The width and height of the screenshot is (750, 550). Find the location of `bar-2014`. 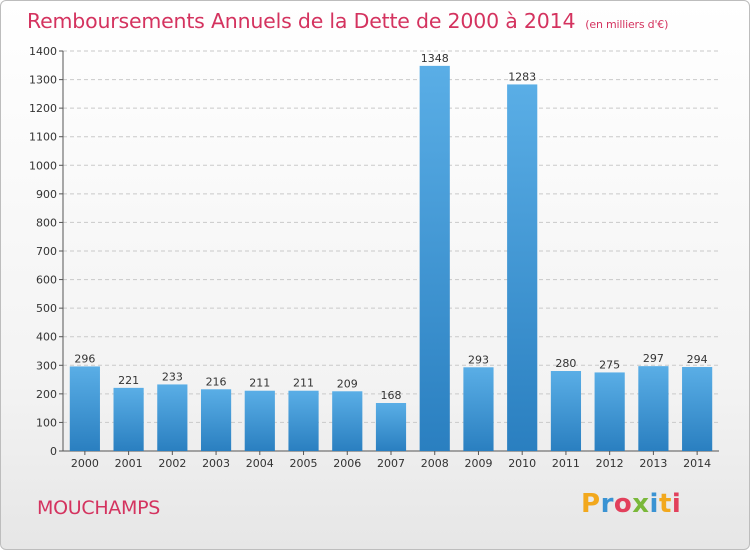

bar-2014 is located at coordinates (697, 409).